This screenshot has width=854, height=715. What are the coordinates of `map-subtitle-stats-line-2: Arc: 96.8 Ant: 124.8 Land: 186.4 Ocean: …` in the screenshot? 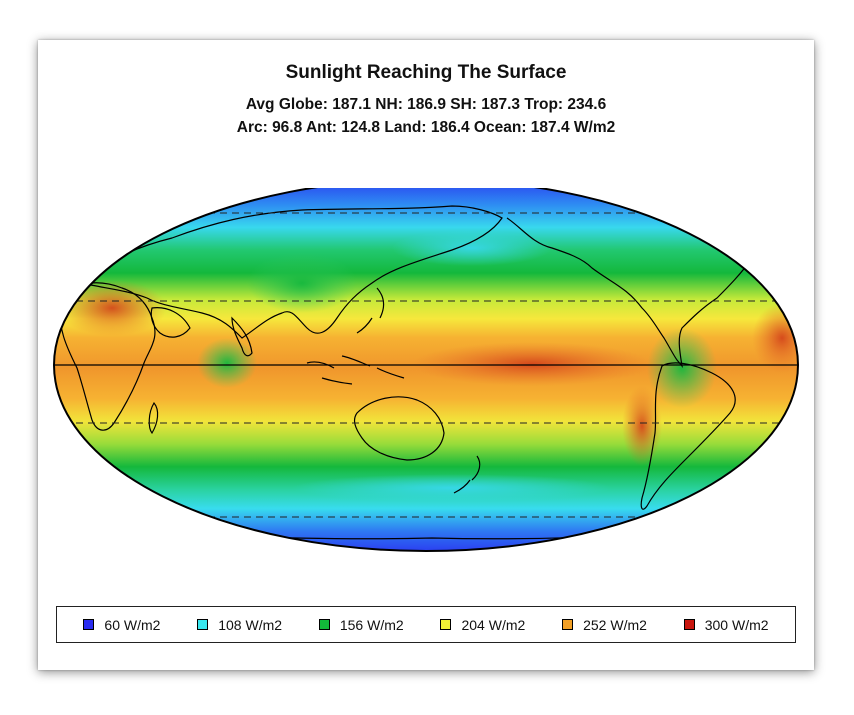 It's located at (426, 127).